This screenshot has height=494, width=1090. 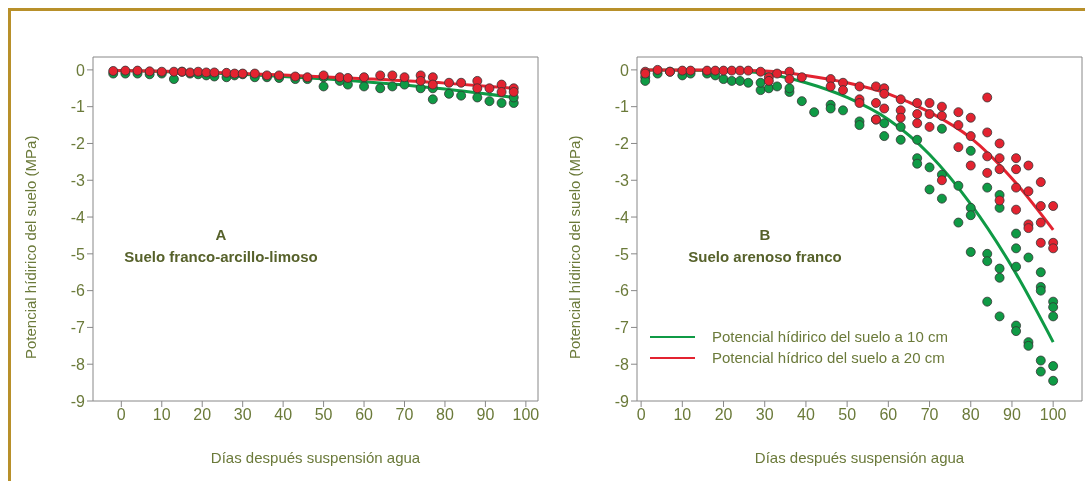 What do you see at coordinates (828, 357) in the screenshot?
I see `legend-label: Potencial hídrico del suelo a 20 cm` at bounding box center [828, 357].